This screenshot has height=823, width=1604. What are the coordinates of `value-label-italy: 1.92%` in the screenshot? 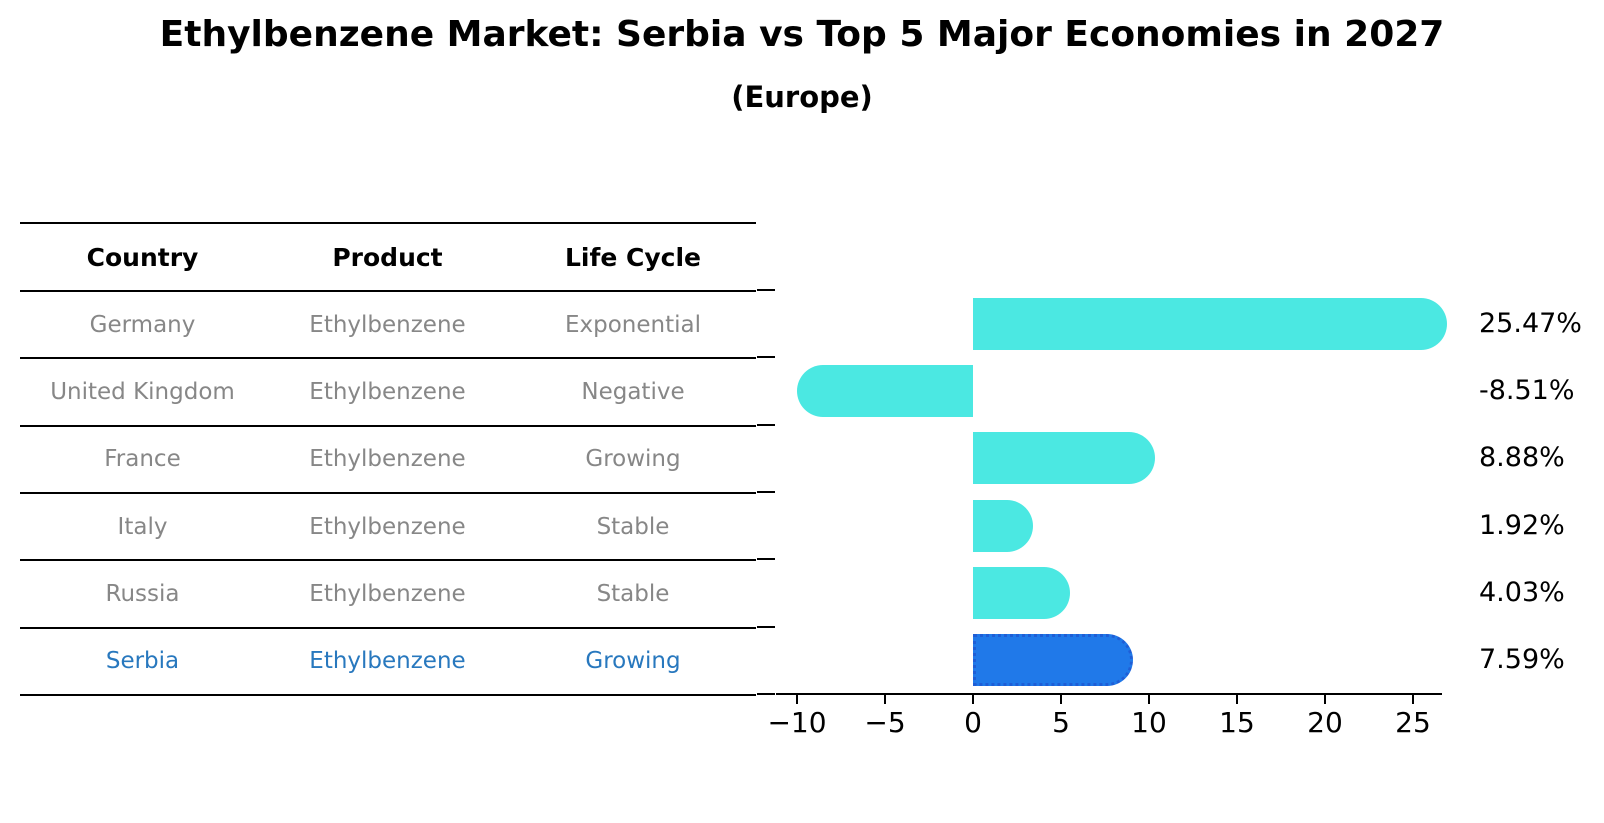 It's located at (1522, 525).